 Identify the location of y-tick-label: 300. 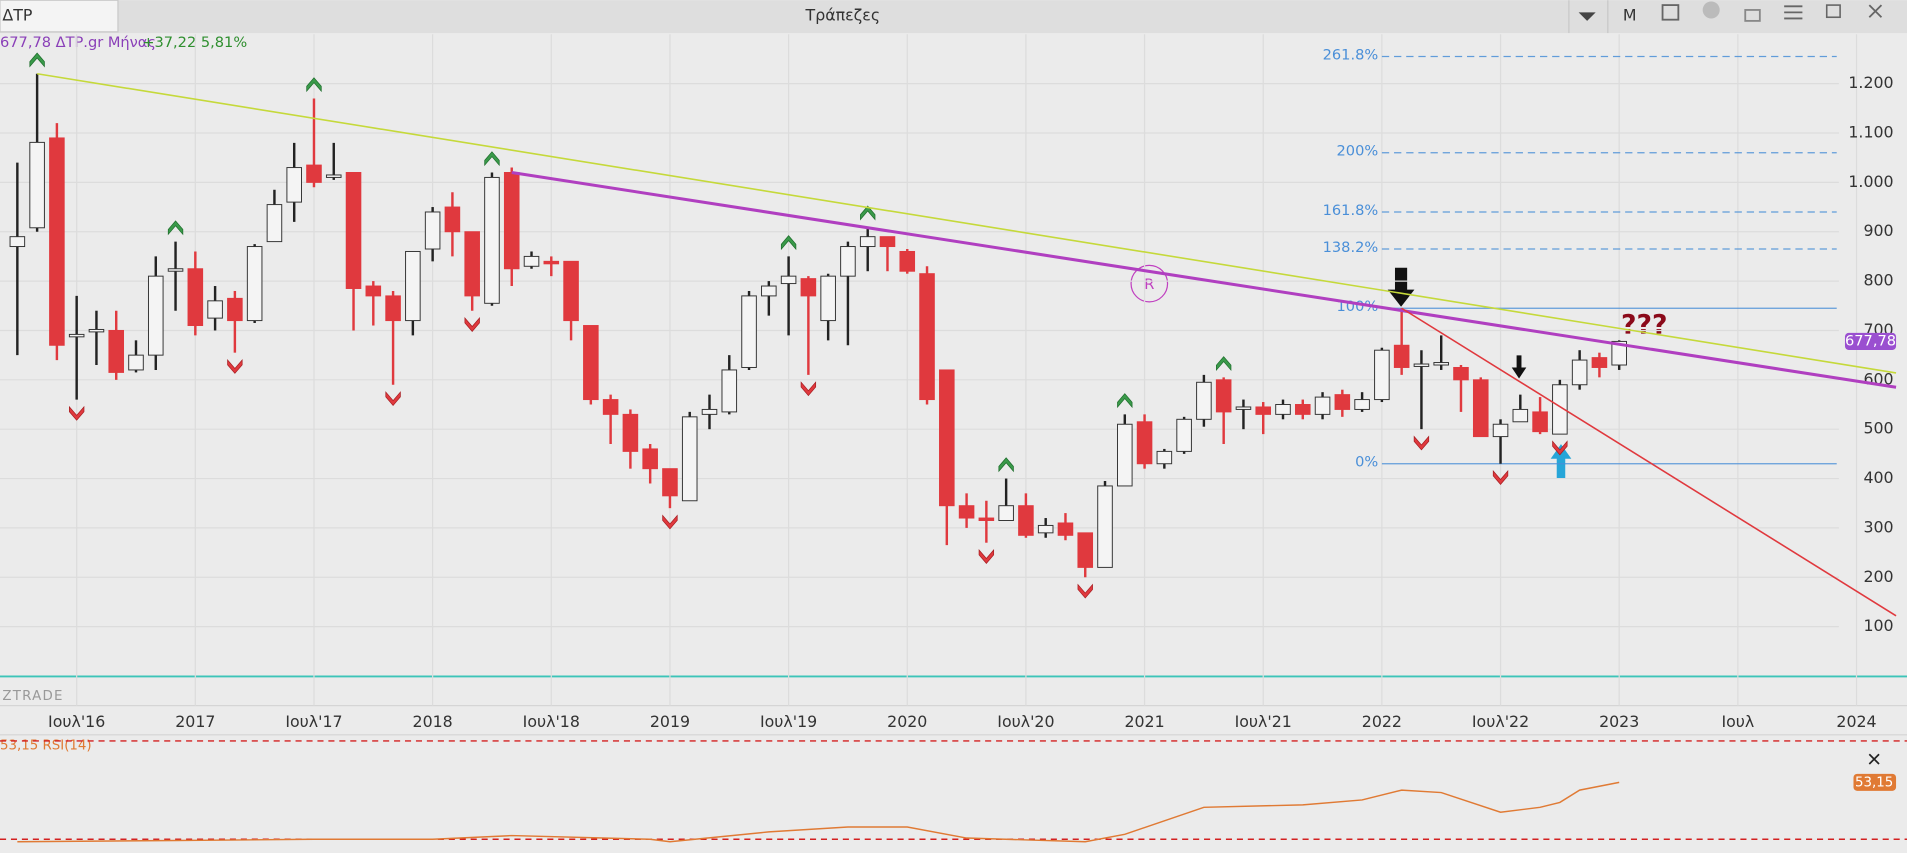
(1878, 526).